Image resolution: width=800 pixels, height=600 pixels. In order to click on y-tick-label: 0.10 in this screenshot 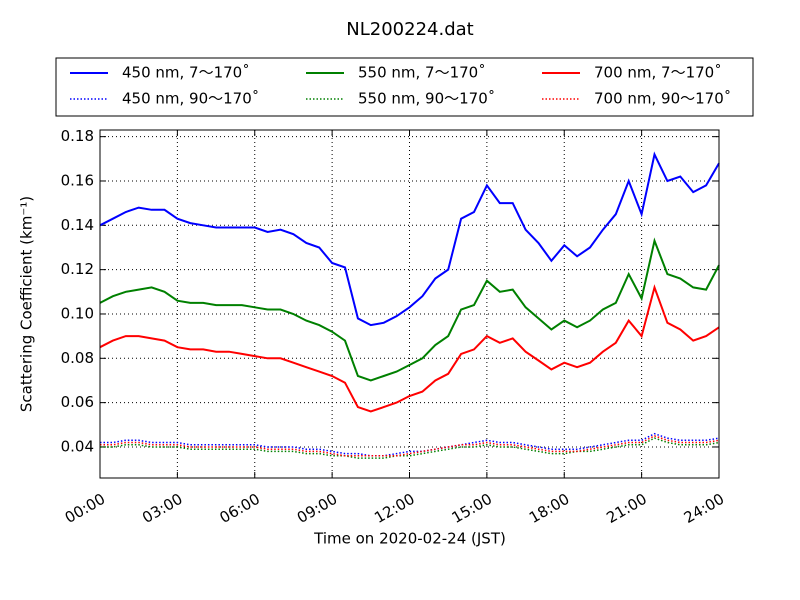, I will do `click(77, 313)`.